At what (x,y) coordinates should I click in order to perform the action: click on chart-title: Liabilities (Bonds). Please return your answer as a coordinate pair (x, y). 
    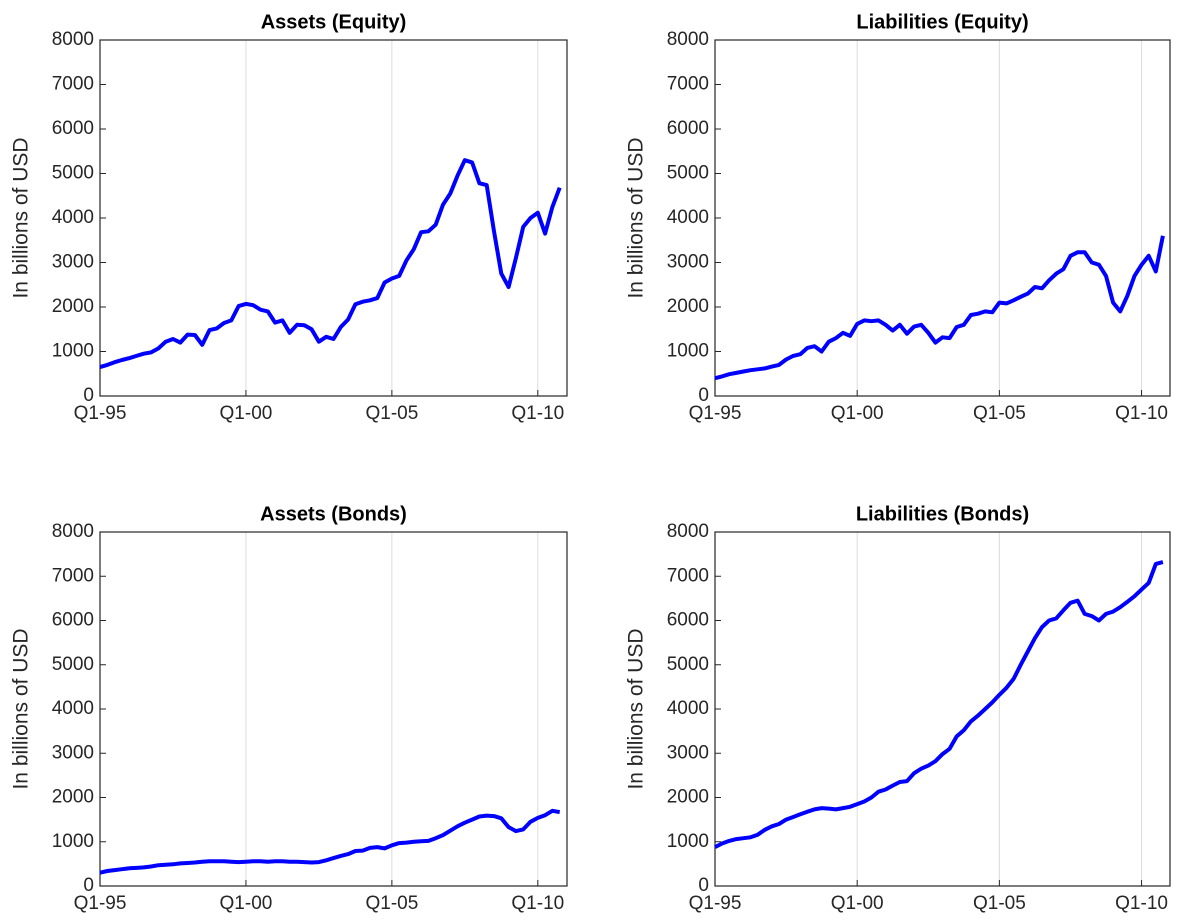
    Looking at the image, I should click on (942, 514).